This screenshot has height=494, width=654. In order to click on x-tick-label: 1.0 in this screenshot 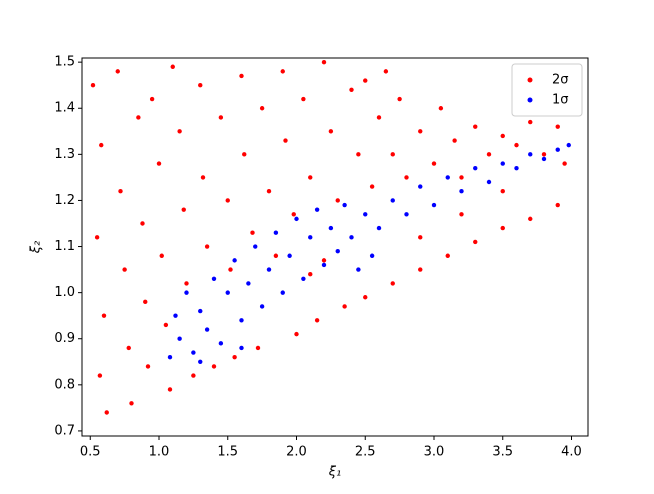, I will do `click(159, 452)`.